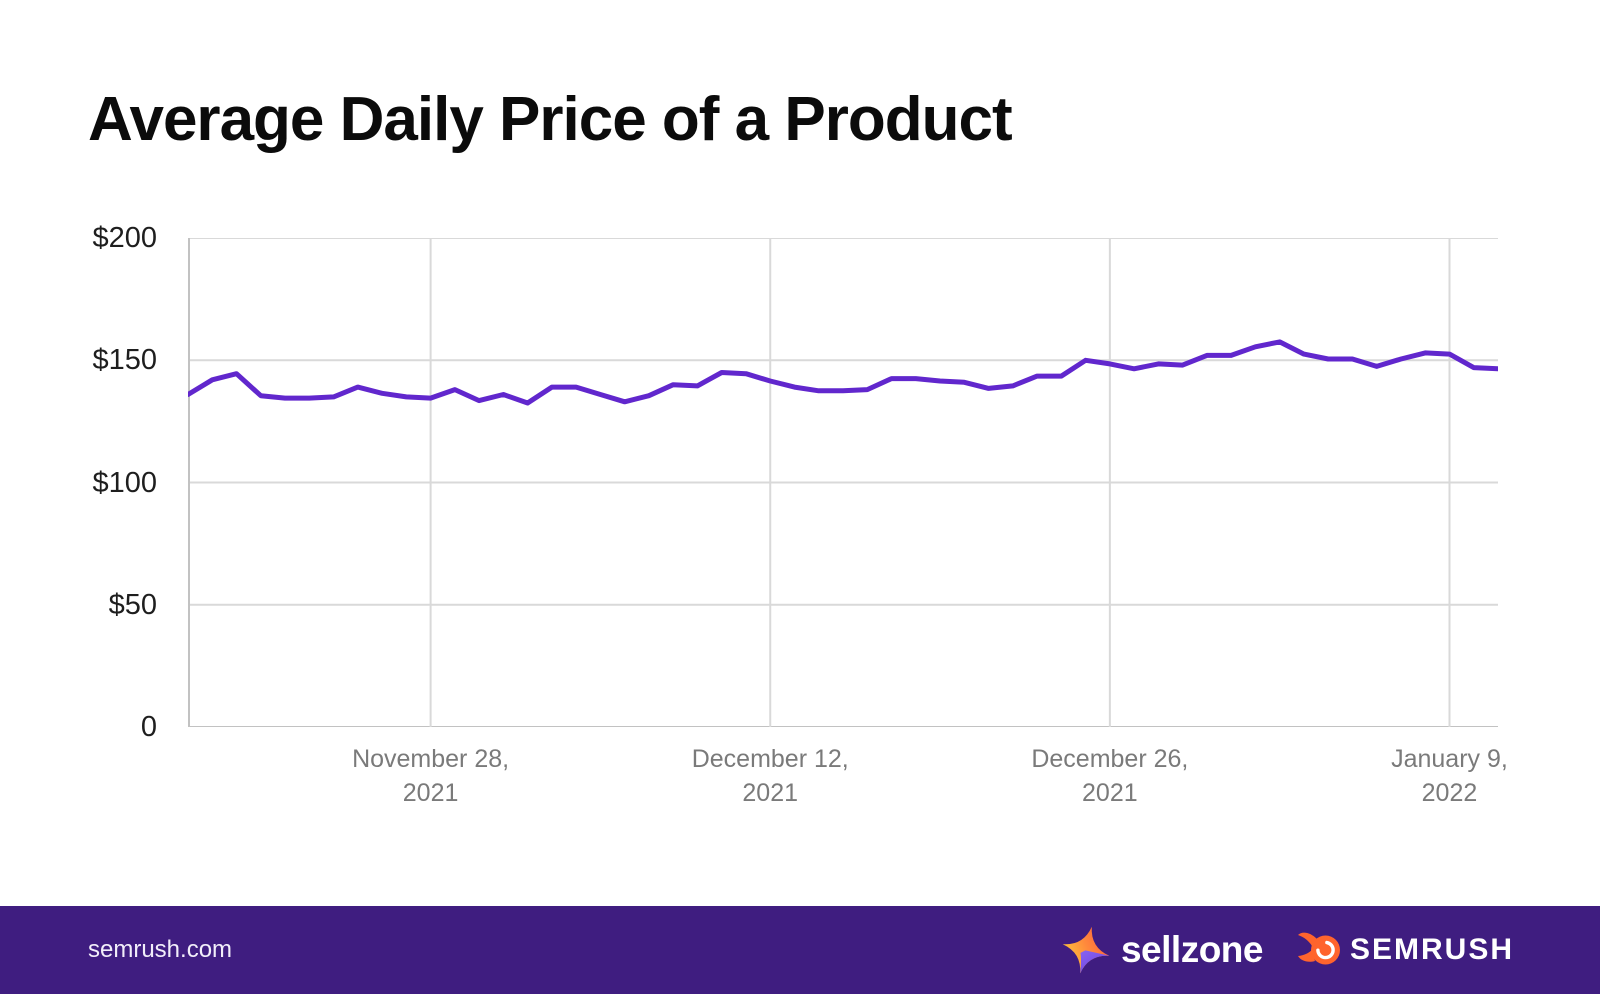 This screenshot has height=994, width=1600. Describe the element at coordinates (1318, 948) in the screenshot. I see `semrush-comet-icon` at that location.